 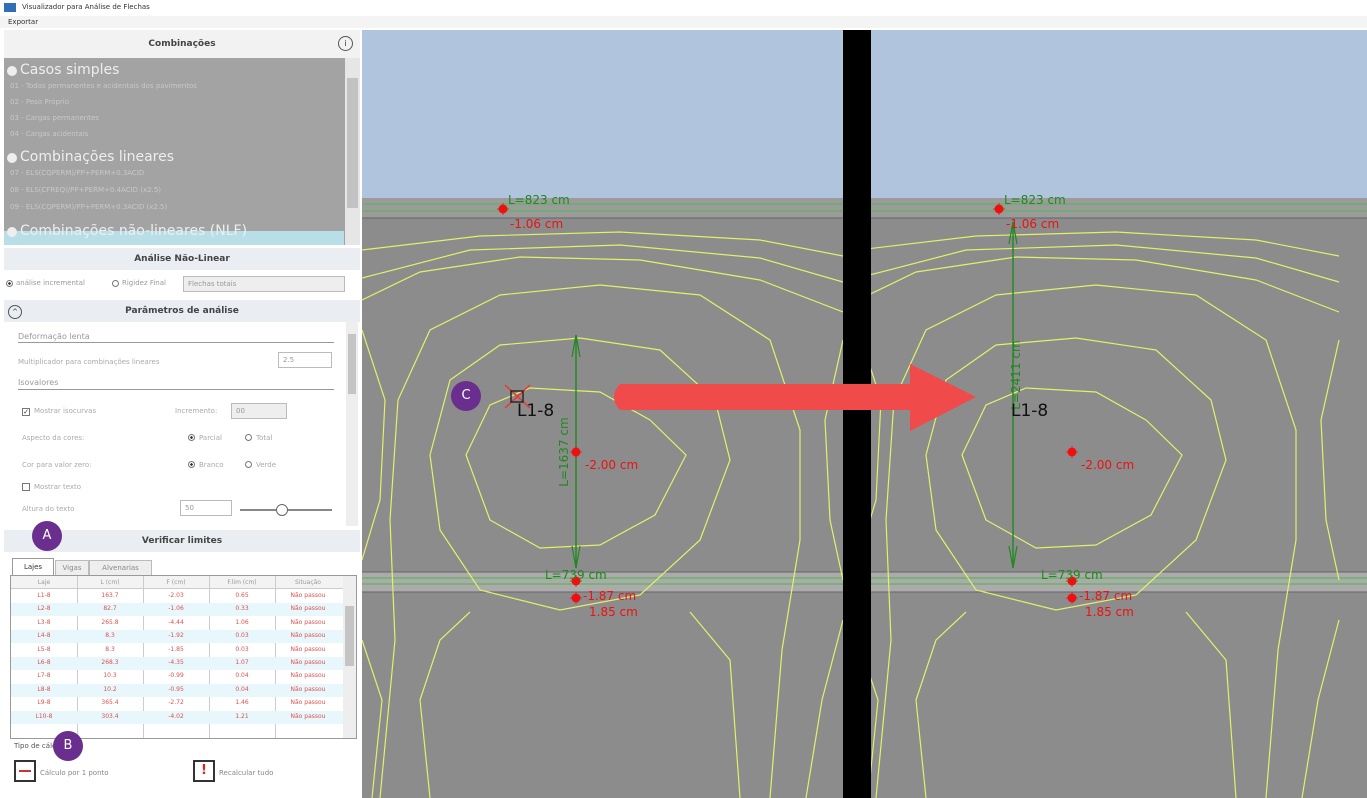 What do you see at coordinates (182, 259) in the screenshot?
I see `section-header: Análise Não-Linear` at bounding box center [182, 259].